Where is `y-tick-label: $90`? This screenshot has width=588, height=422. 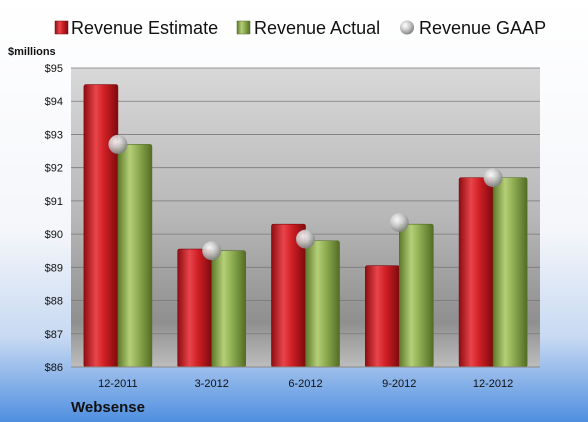 y-tick-label: $90 is located at coordinates (54, 235).